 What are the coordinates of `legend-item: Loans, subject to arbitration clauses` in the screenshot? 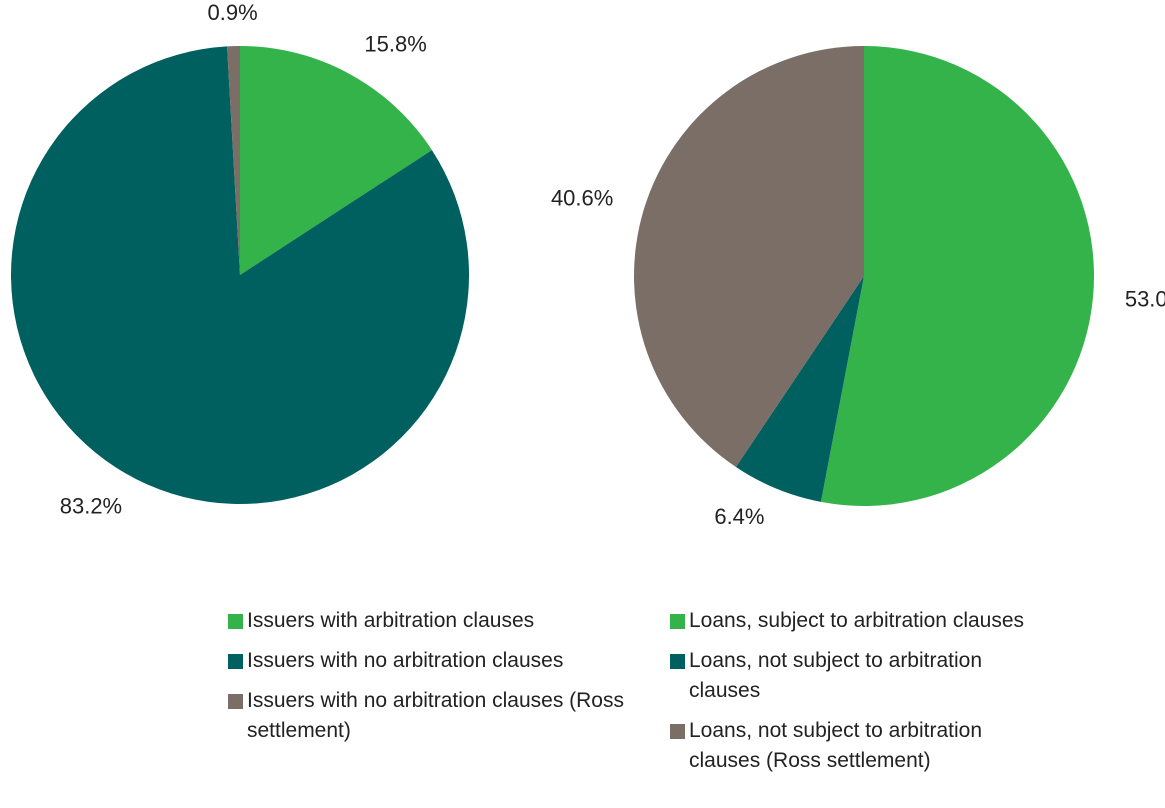 It's located at (860, 621).